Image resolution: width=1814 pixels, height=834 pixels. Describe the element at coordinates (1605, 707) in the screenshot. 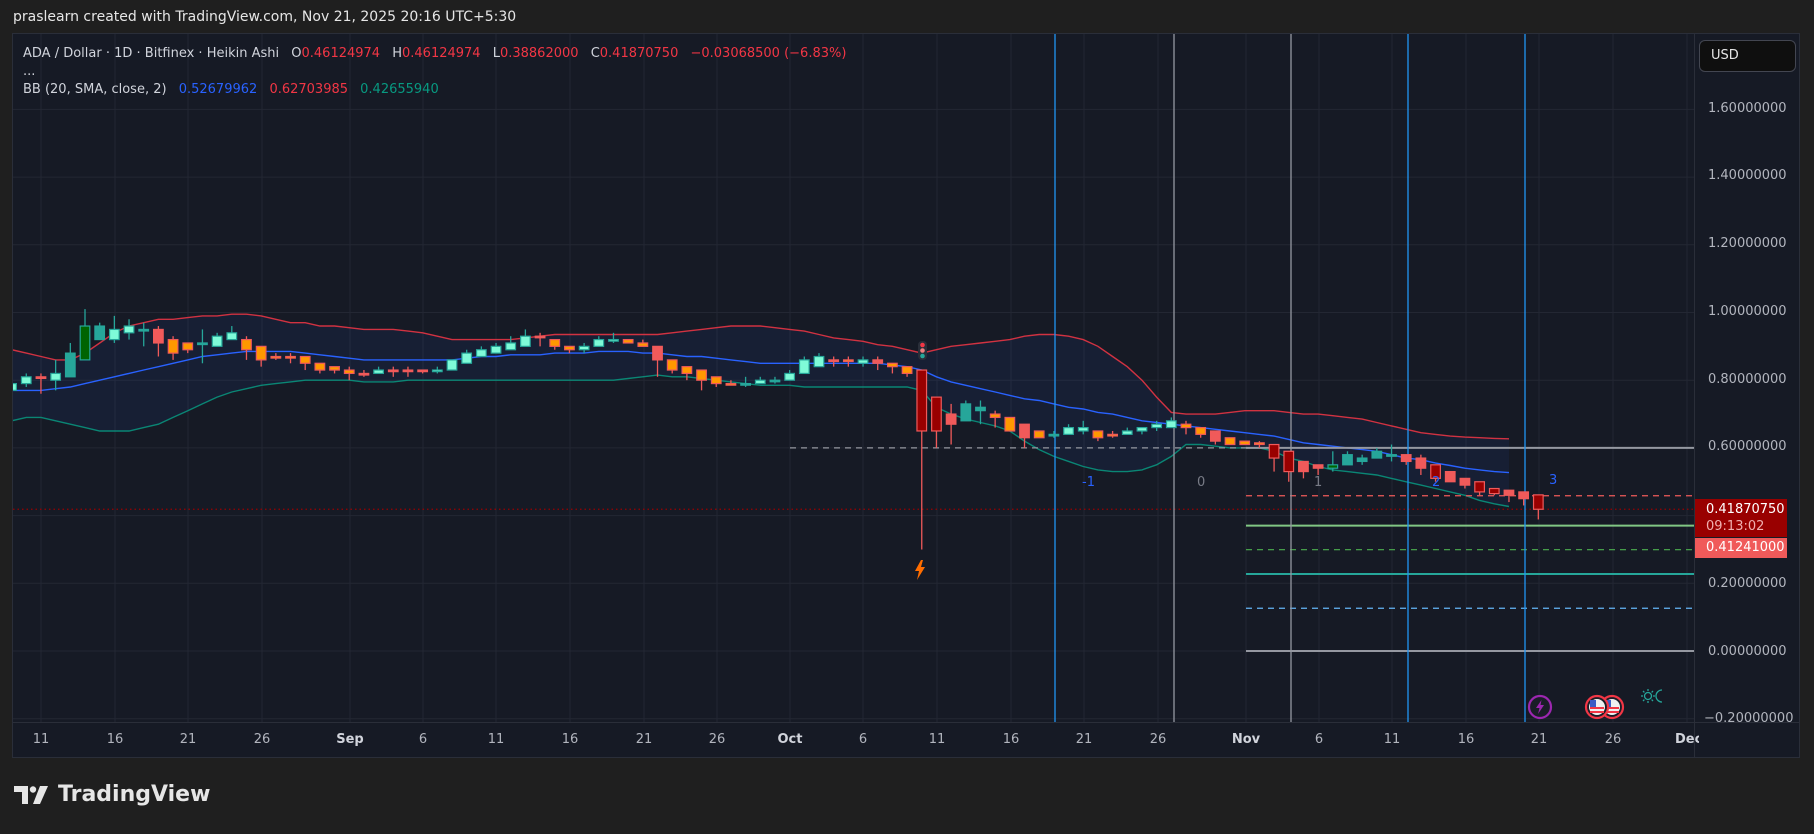

I see `us-economic-event-icon` at that location.